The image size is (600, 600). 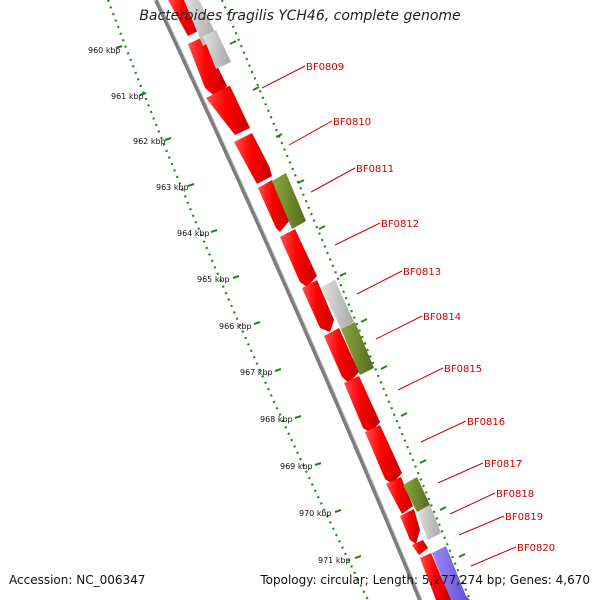 What do you see at coordinates (104, 50) in the screenshot?
I see `kbp-label: 960 kbp` at bounding box center [104, 50].